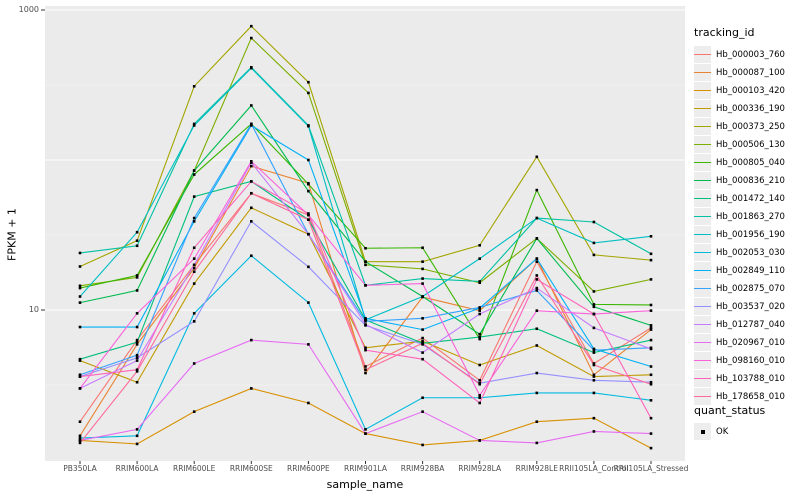  Describe the element at coordinates (750, 324) in the screenshot. I see `legend-entry-label: Hb_012787_040` at that location.